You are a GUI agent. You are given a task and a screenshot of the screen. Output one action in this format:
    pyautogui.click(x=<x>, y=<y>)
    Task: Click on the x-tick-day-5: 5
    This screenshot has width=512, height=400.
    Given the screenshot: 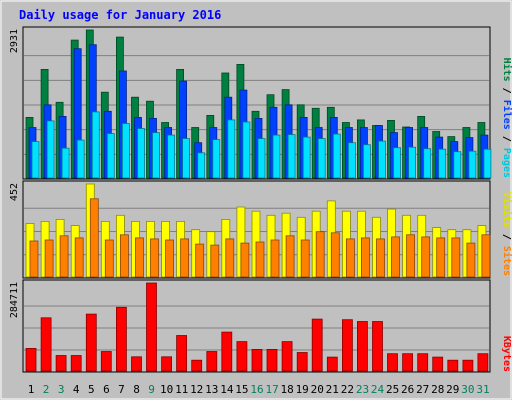 What is the action you would take?
    pyautogui.click(x=91, y=389)
    